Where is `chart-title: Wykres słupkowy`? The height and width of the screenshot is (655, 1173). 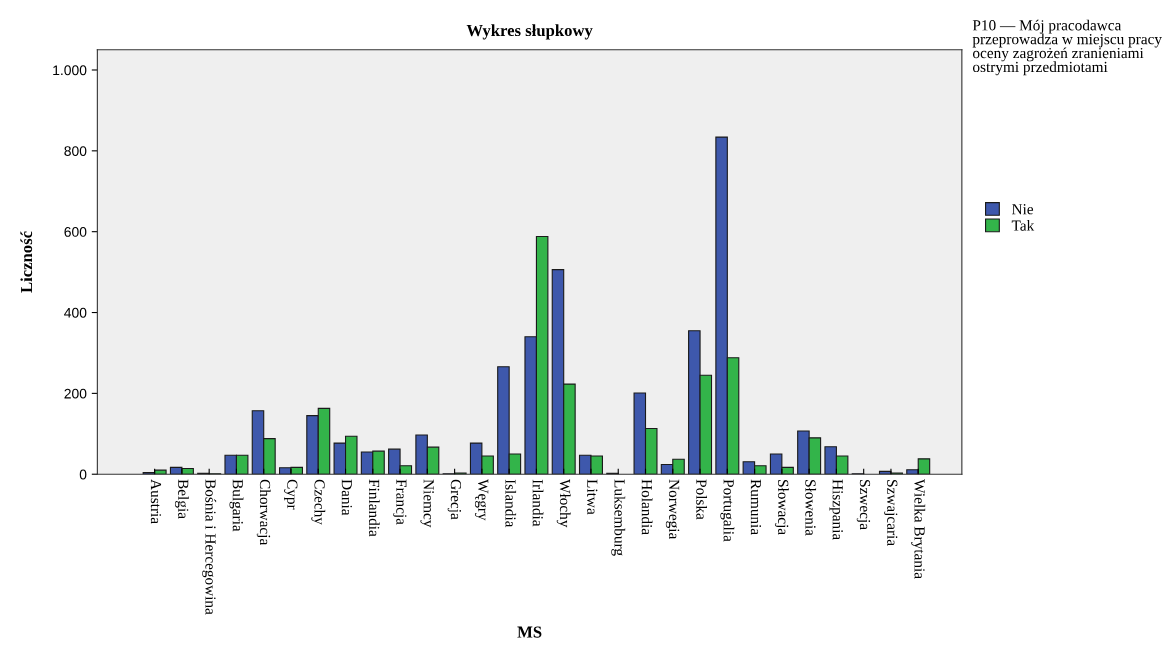
chart-title: Wykres słupkowy is located at coordinates (529, 32).